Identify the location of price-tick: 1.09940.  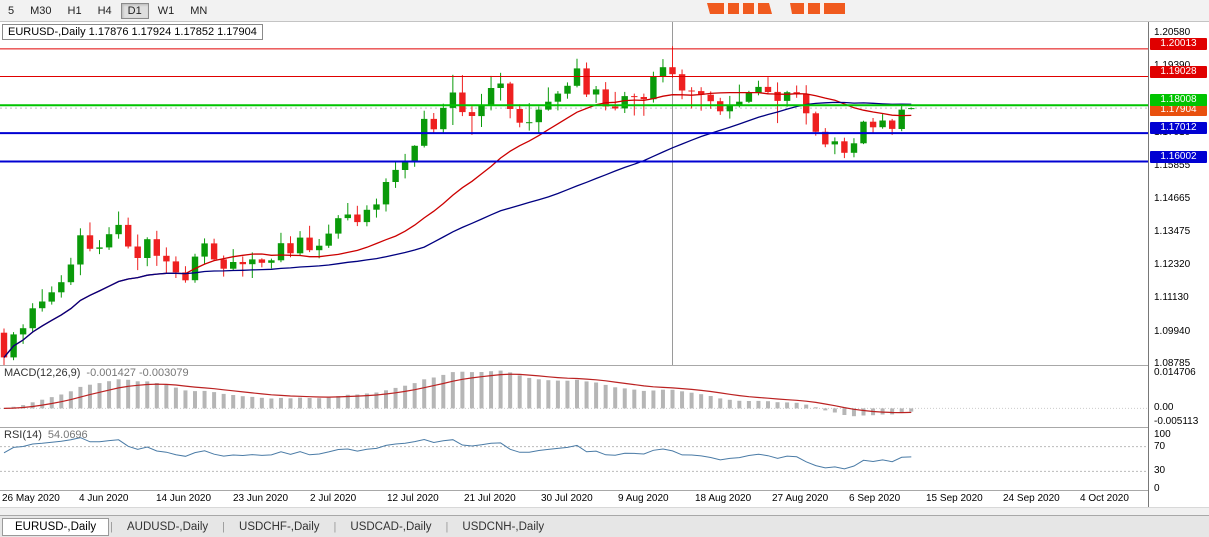
(1172, 331).